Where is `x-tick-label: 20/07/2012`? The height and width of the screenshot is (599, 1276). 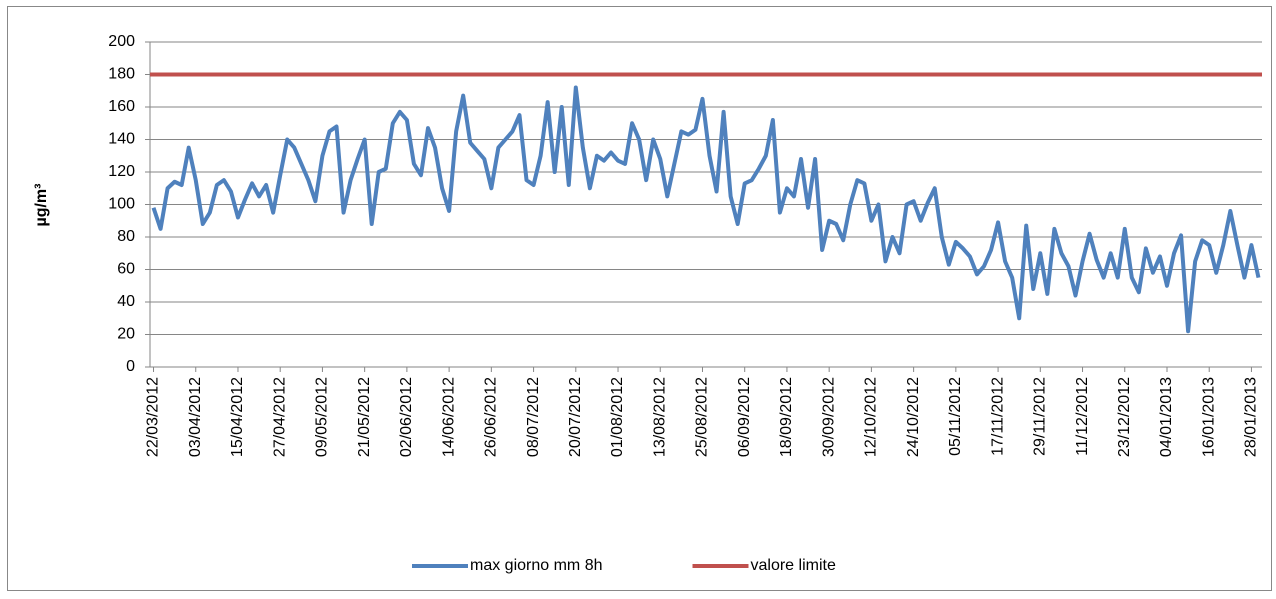
x-tick-label: 20/07/2012 is located at coordinates (575, 417).